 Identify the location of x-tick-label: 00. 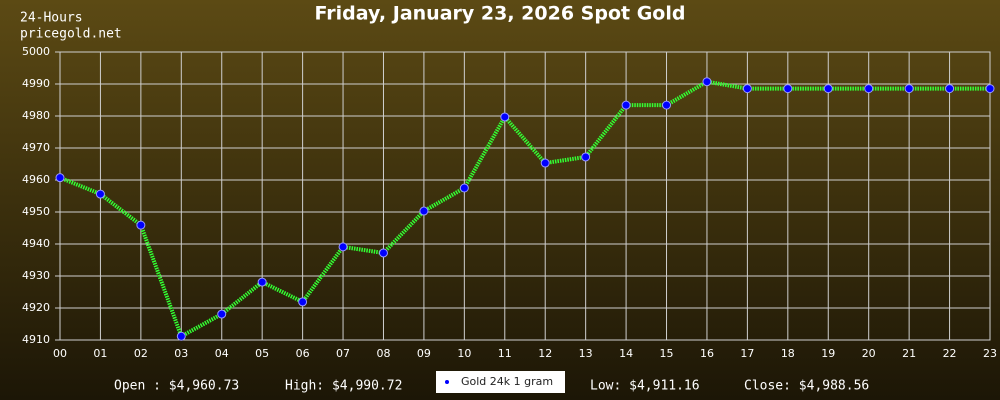
(60, 353).